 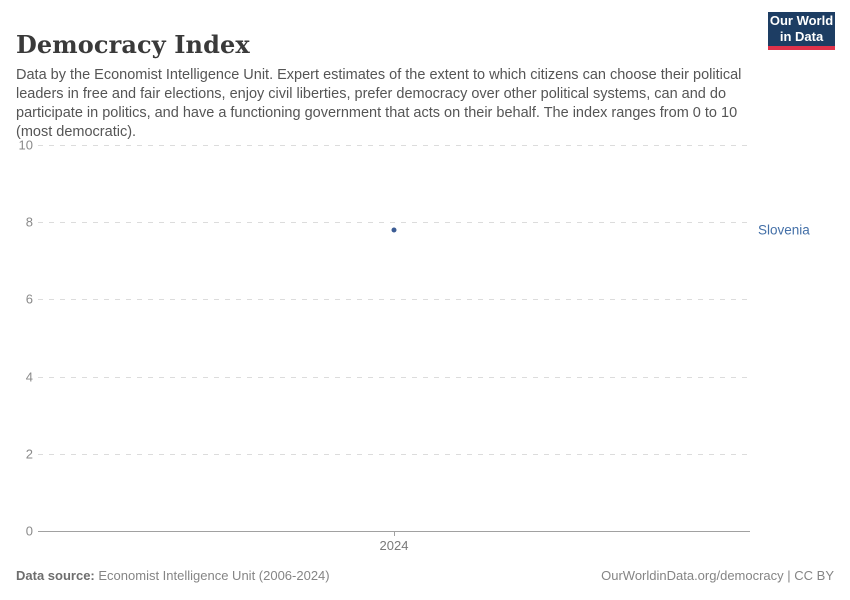 I want to click on y-tick-label: 2, so click(x=29, y=454).